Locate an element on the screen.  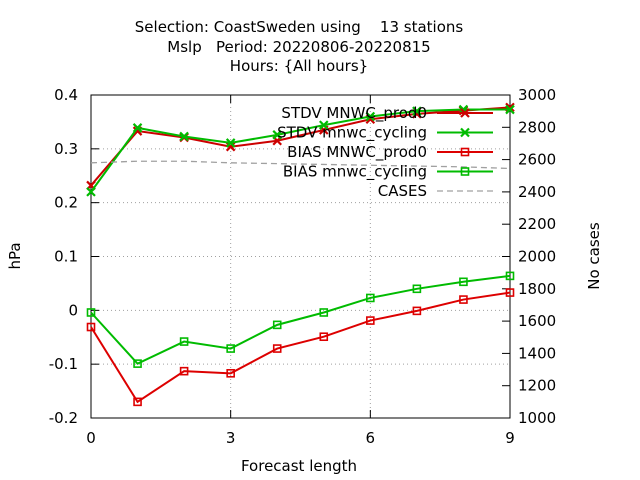
legend-label: STDV mnwc_cycling is located at coordinates (352, 133).